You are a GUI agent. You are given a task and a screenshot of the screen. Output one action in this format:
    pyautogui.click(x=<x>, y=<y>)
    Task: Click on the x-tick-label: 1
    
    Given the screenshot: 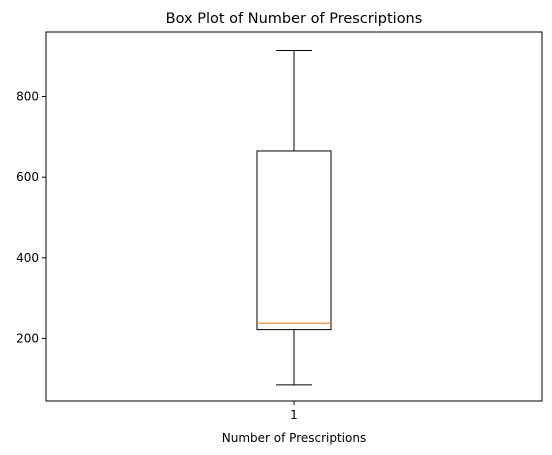 What is the action you would take?
    pyautogui.click(x=294, y=415)
    